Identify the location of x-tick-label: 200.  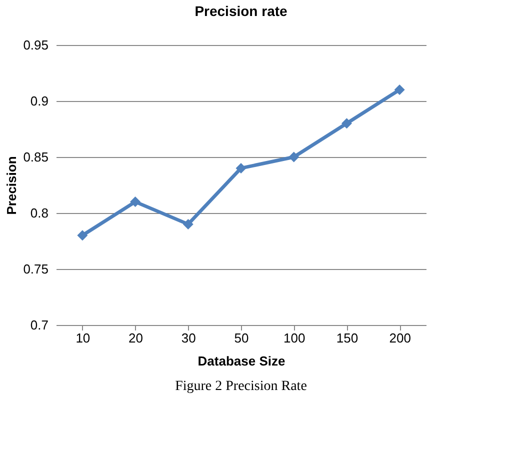
(400, 338).